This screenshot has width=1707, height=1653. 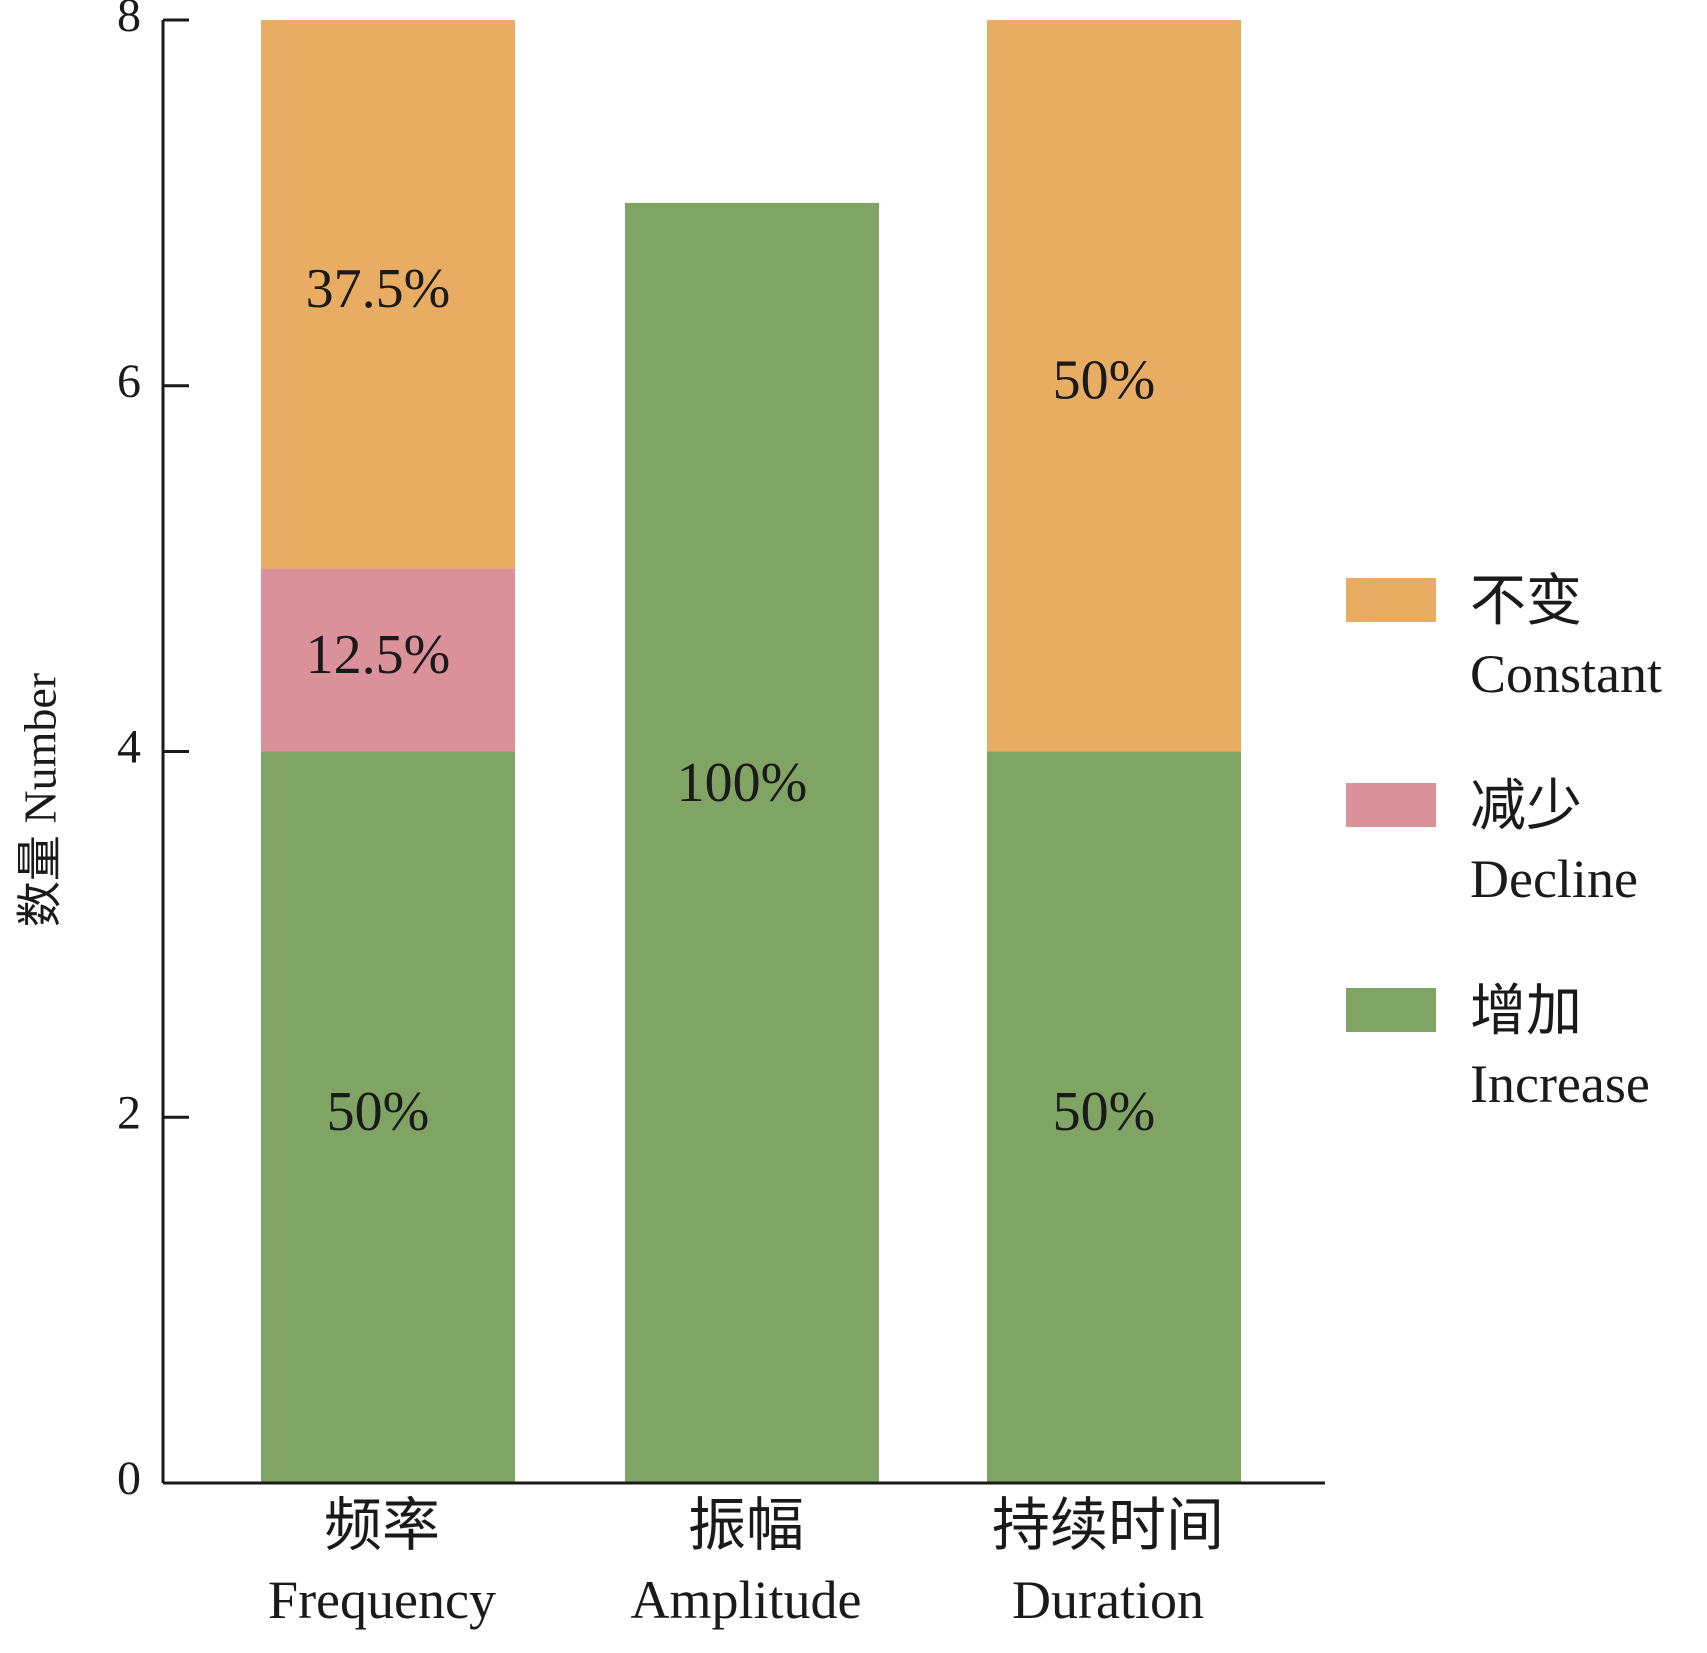 I want to click on bar-increase-duration, so click(x=1114, y=1117).